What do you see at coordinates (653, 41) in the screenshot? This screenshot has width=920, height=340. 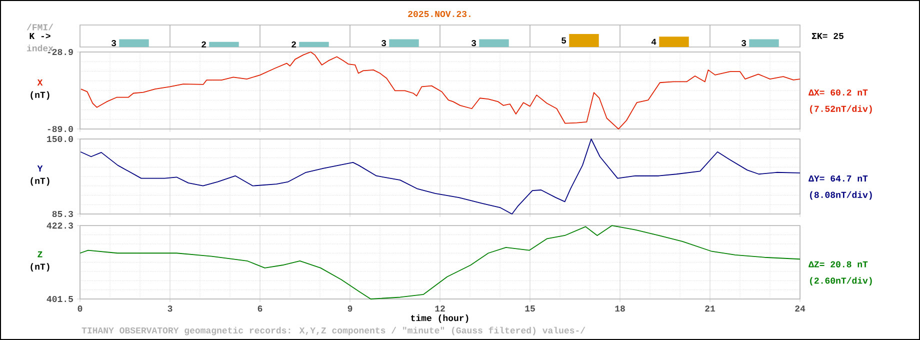 I see `data-label: 4` at bounding box center [653, 41].